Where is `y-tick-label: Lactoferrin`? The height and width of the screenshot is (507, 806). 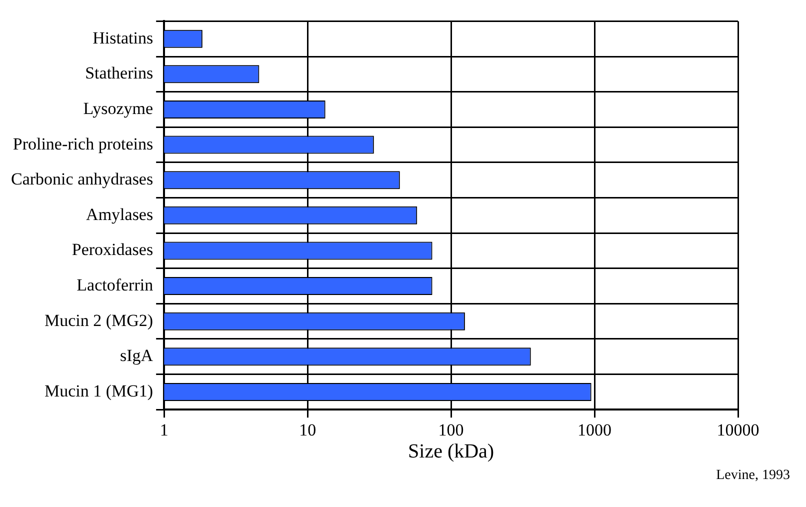
y-tick-label: Lactoferrin is located at coordinates (115, 284).